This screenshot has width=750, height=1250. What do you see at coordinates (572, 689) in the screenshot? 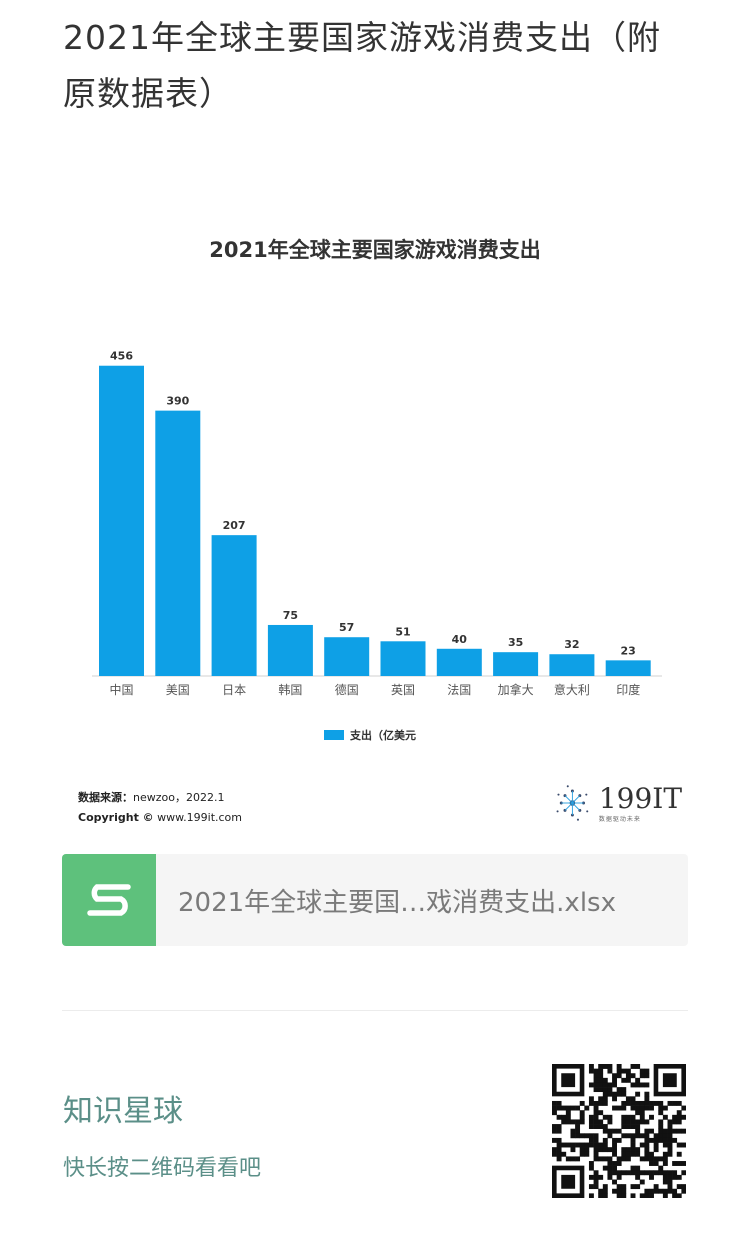
I see `x-tick-label-意大利: 意大利` at bounding box center [572, 689].